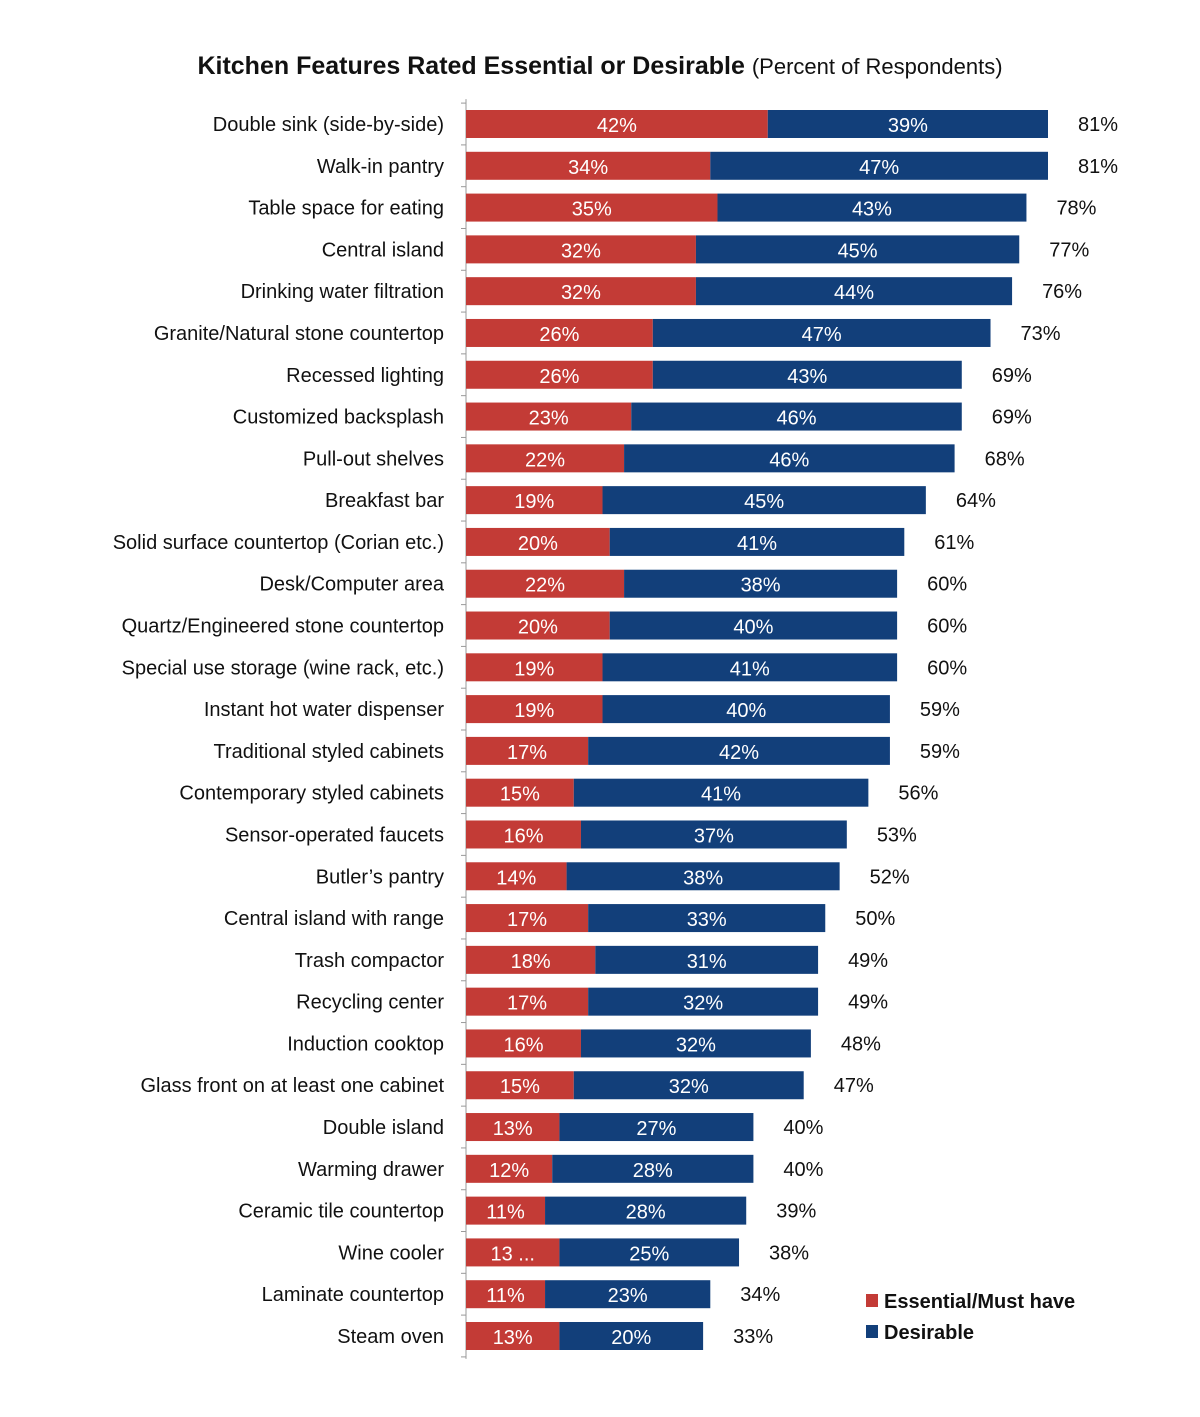  What do you see at coordinates (1012, 376) in the screenshot?
I see `total-label: 69%` at bounding box center [1012, 376].